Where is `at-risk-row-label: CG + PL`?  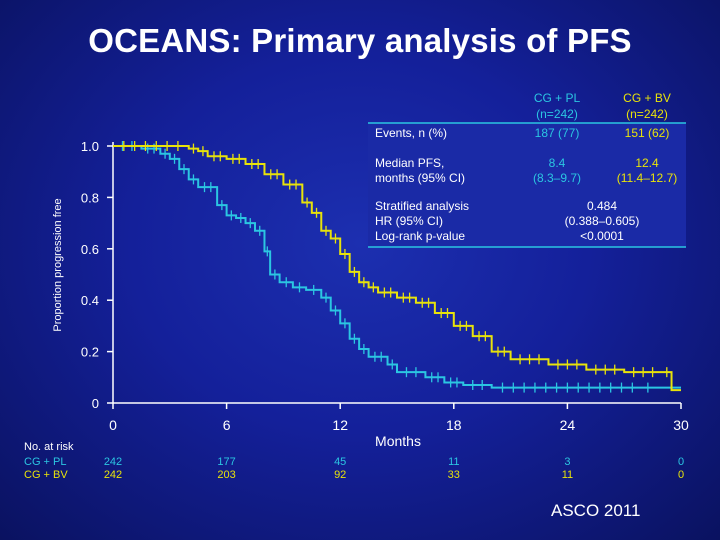
at-risk-row-label: CG + PL is located at coordinates (45, 462).